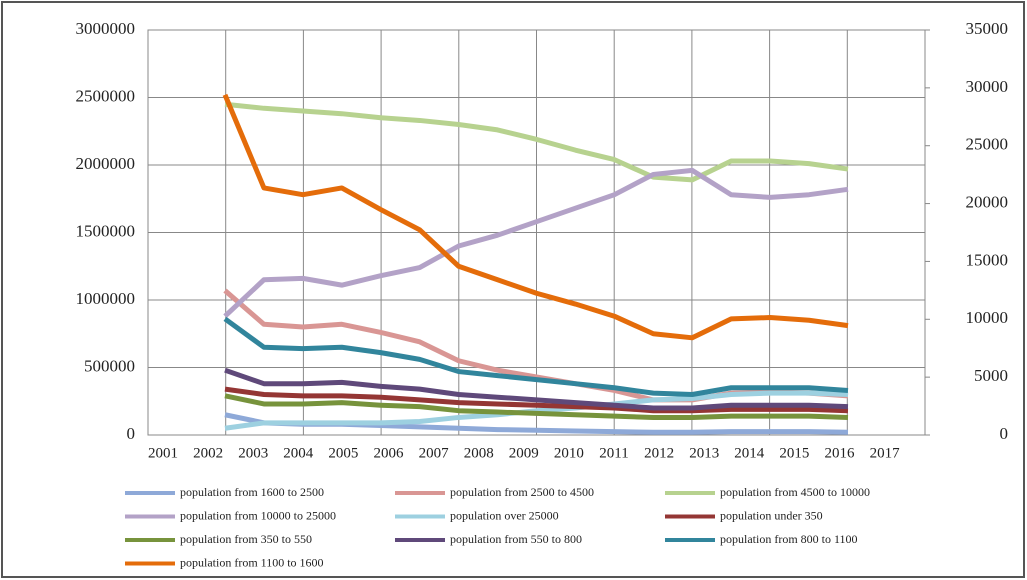 The height and width of the screenshot is (580, 1027). What do you see at coordinates (479, 453) in the screenshot?
I see `x-tick-label: 2008` at bounding box center [479, 453].